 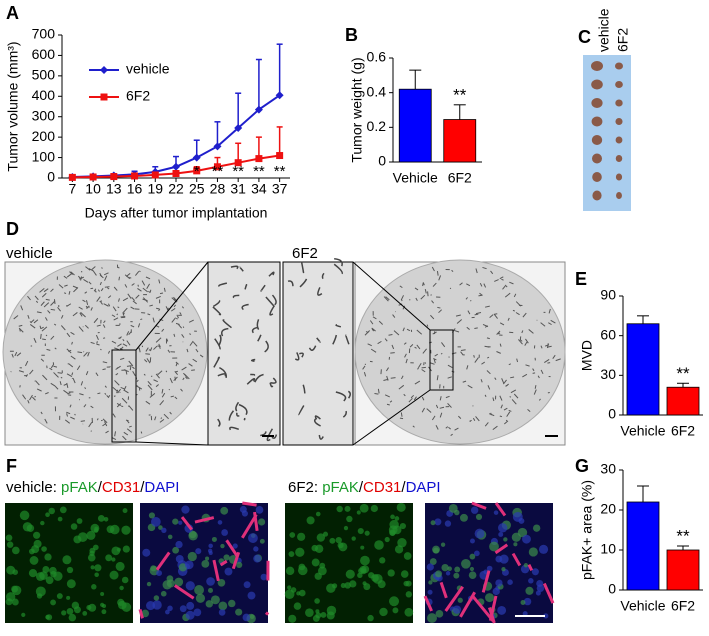 I want to click on tumor, so click(x=619, y=177).